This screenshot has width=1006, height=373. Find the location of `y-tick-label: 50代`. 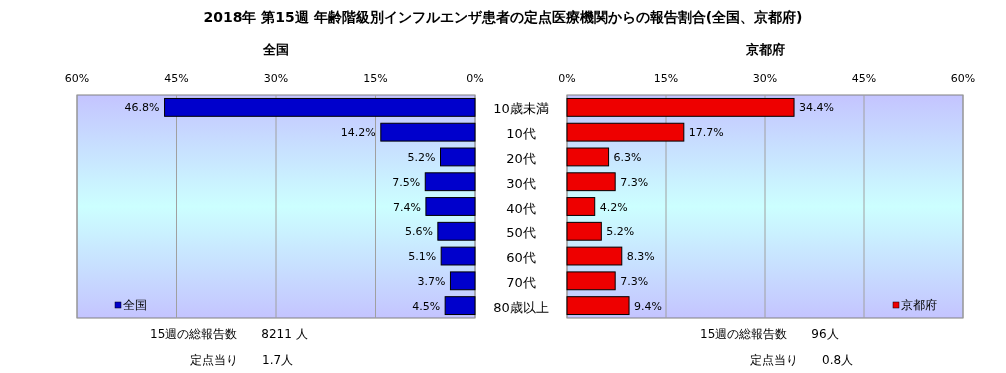

y-tick-label: 50代 is located at coordinates (521, 233).